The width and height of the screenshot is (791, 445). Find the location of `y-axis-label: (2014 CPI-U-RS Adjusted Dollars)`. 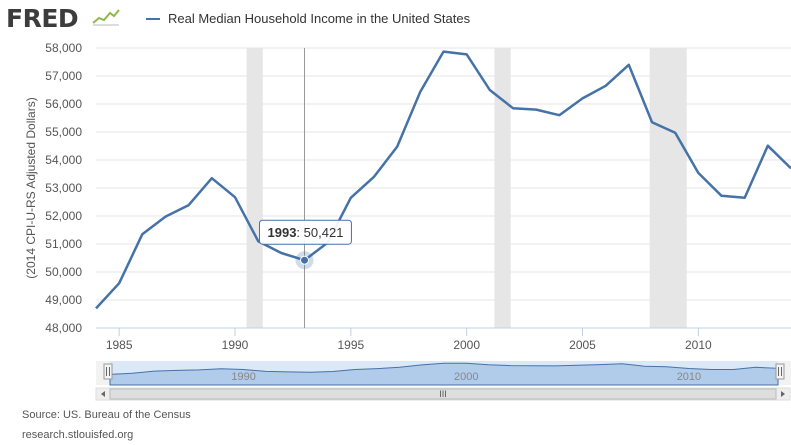

y-axis-label: (2014 CPI-U-RS Adjusted Dollars) is located at coordinates (31, 187).